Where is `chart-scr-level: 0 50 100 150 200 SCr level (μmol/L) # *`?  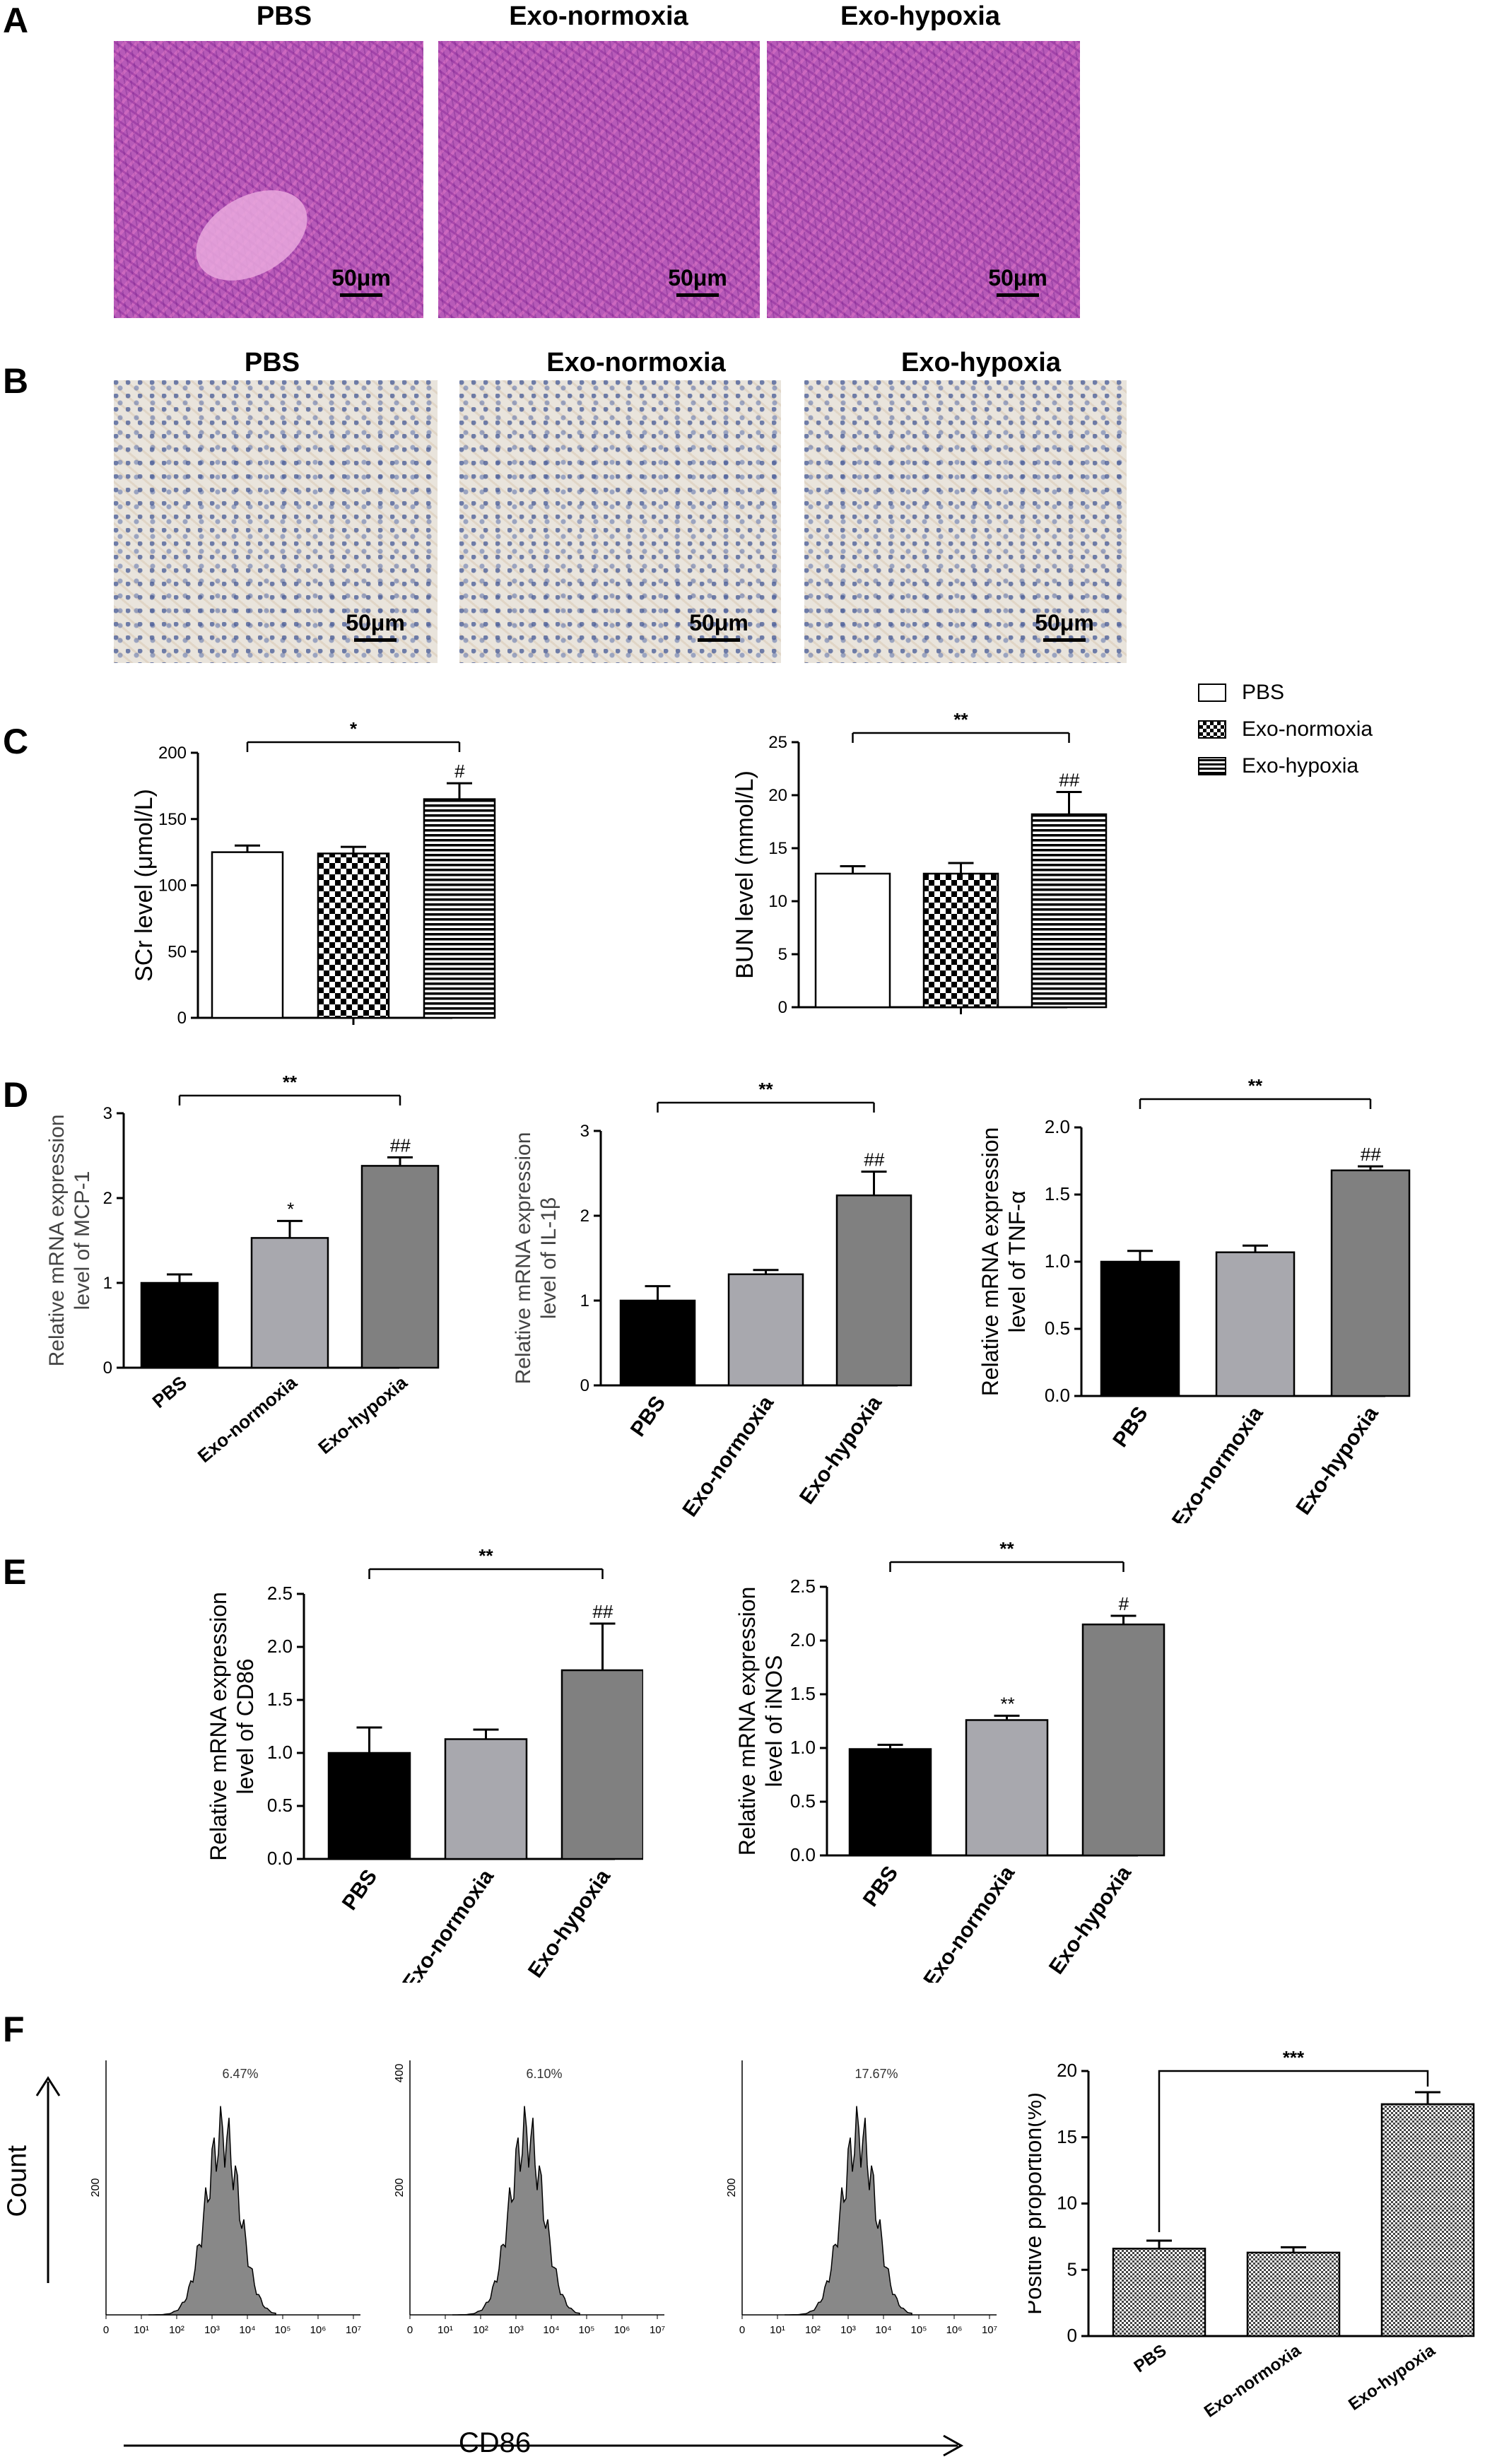
chart-scr-level: 0 50 100 150 200 SCr level (μmol/L) # * is located at coordinates (313, 873).